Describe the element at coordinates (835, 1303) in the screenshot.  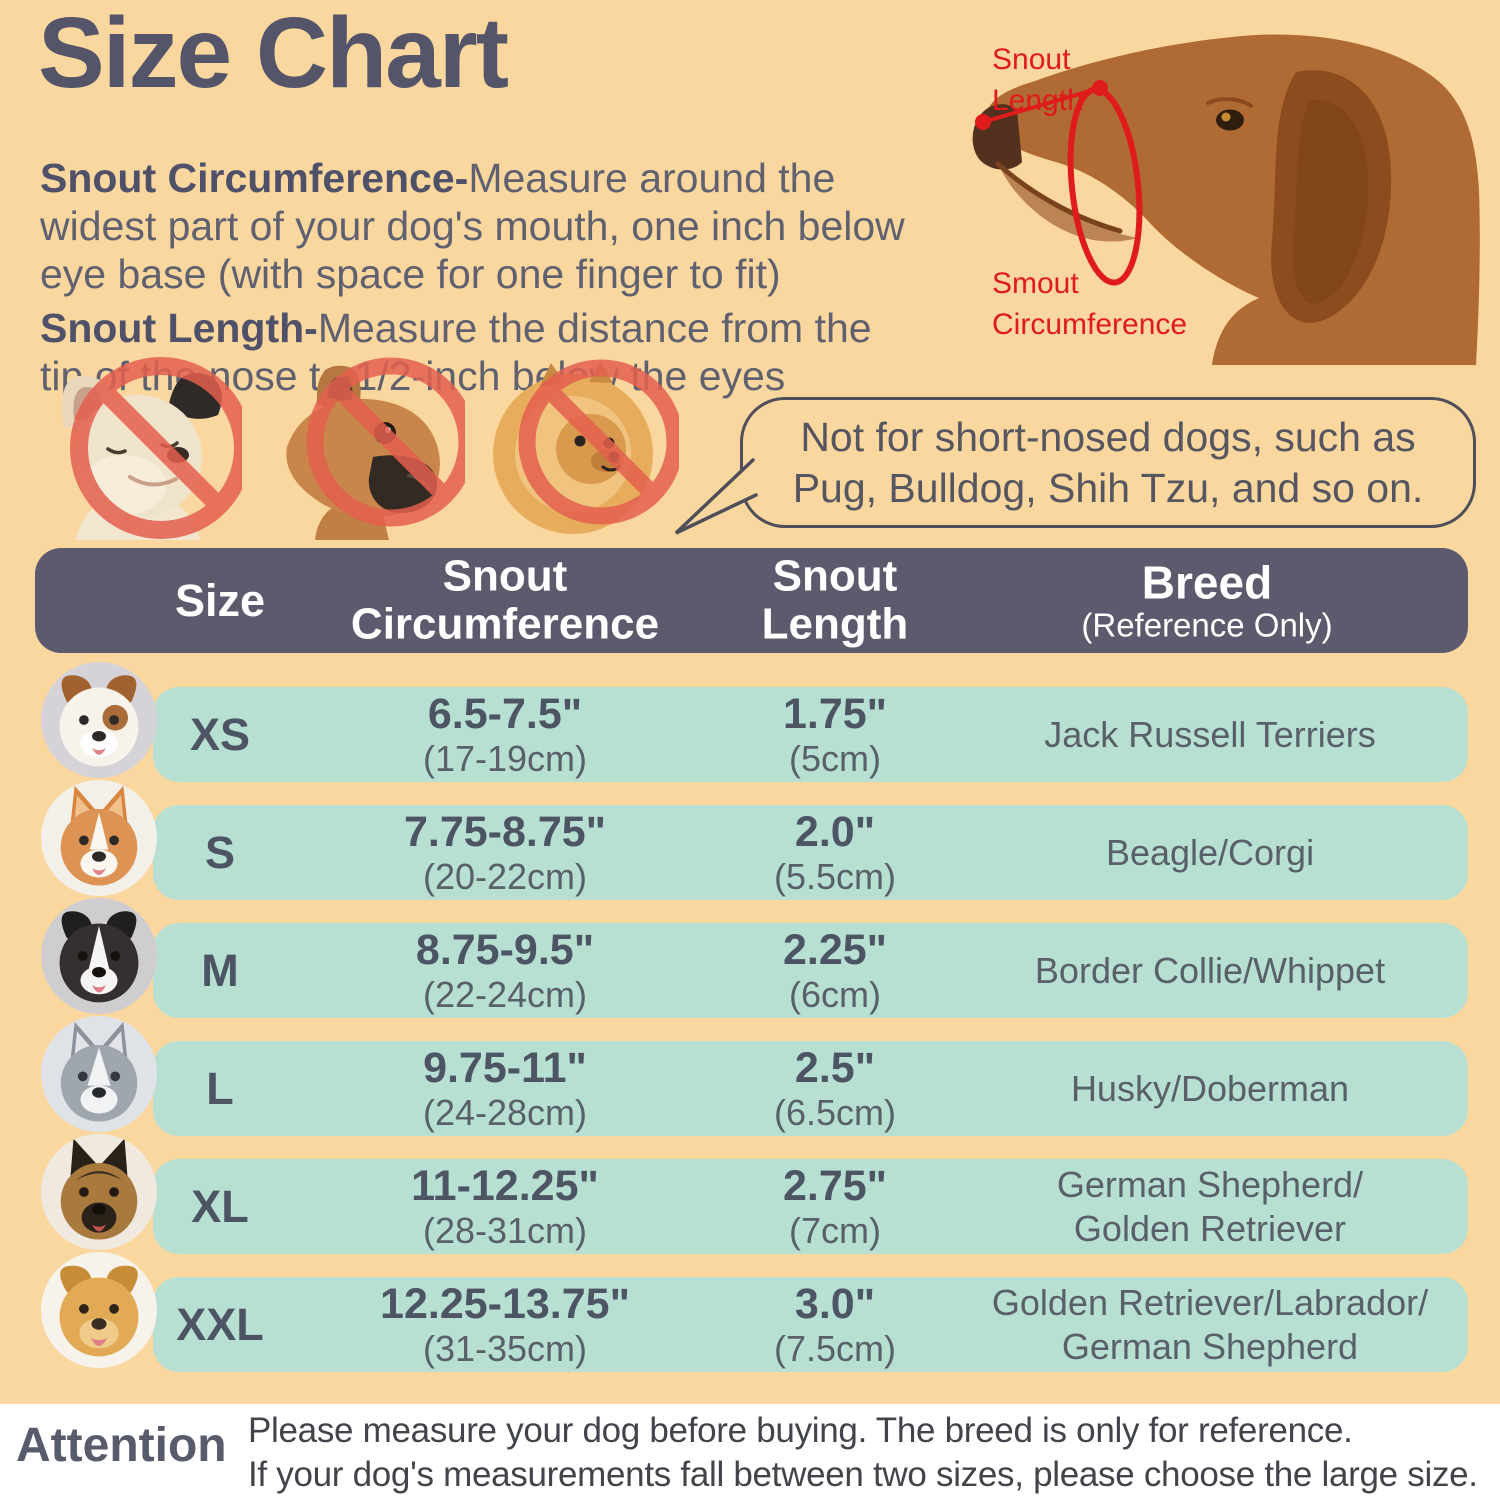
I see `length-inches: 3.0"` at that location.